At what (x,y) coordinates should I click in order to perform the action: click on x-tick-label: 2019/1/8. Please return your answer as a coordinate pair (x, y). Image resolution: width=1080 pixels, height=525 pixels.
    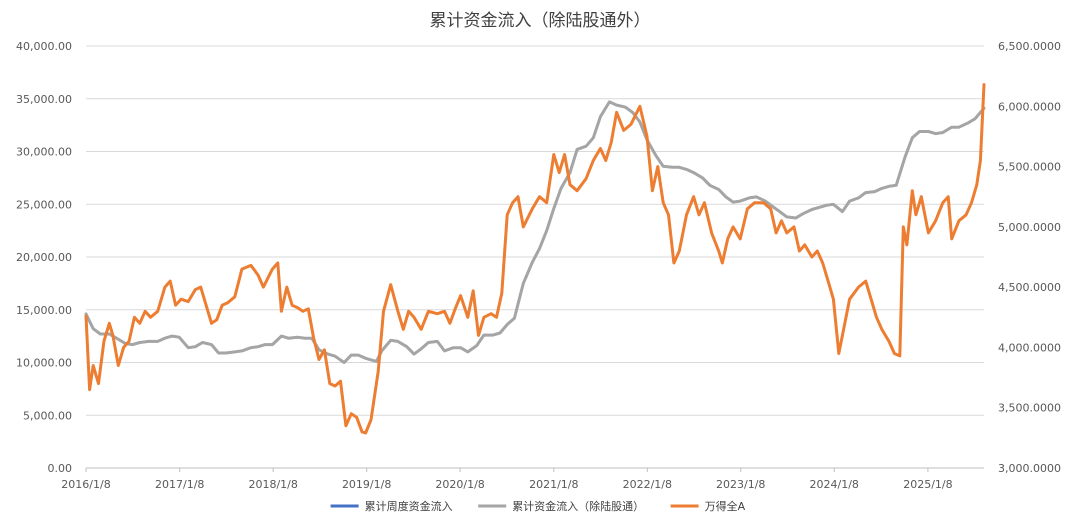
    Looking at the image, I should click on (366, 484).